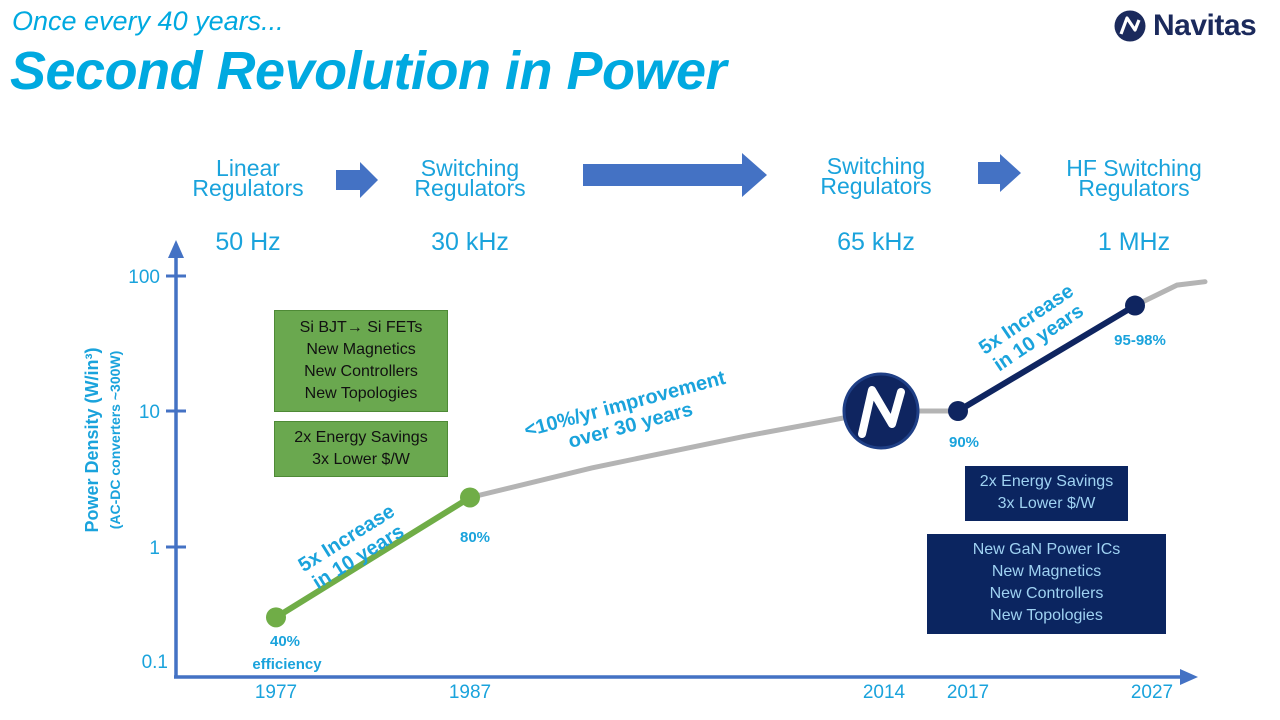 This screenshot has height=720, width=1280. Describe the element at coordinates (248, 242) in the screenshot. I see `stage-freq-50hz: 50 Hz` at that location.